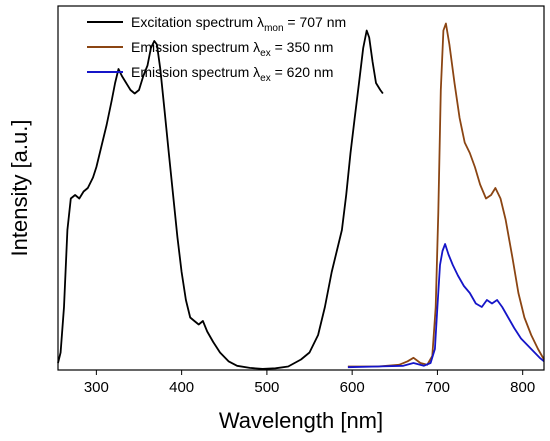  Describe the element at coordinates (232, 74) in the screenshot. I see `legend-label-3: Emission spectrum λex = 620 nm` at that location.